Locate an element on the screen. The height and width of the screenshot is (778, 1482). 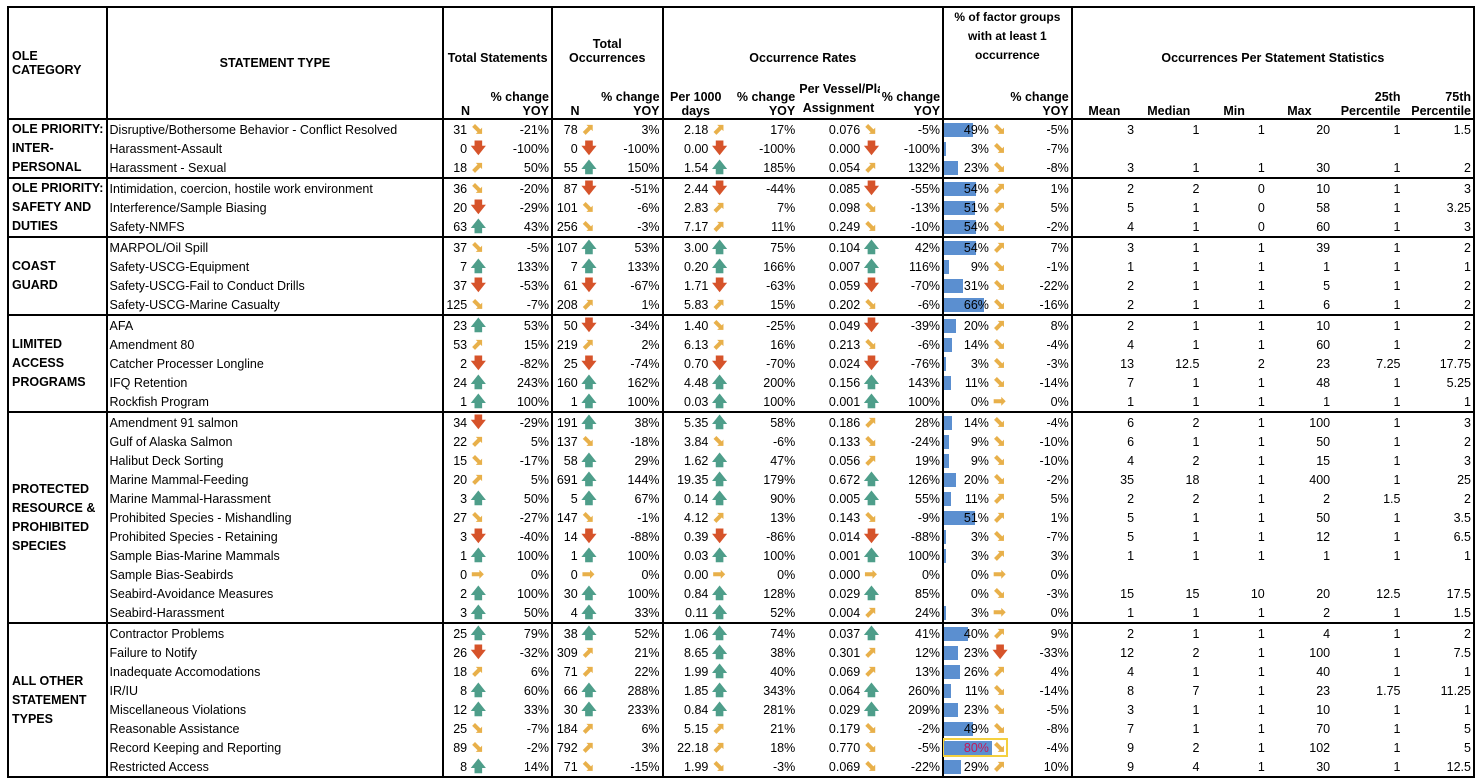
factor-group-pct-change: -3% is located at coordinates (1040, 593).